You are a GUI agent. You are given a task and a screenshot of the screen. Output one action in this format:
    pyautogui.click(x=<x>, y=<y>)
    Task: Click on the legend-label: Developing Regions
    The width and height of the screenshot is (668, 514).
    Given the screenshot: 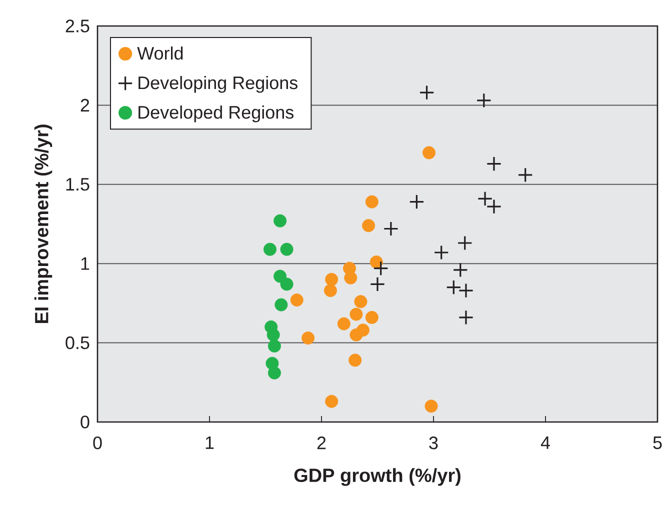 What is the action you would take?
    pyautogui.click(x=218, y=84)
    